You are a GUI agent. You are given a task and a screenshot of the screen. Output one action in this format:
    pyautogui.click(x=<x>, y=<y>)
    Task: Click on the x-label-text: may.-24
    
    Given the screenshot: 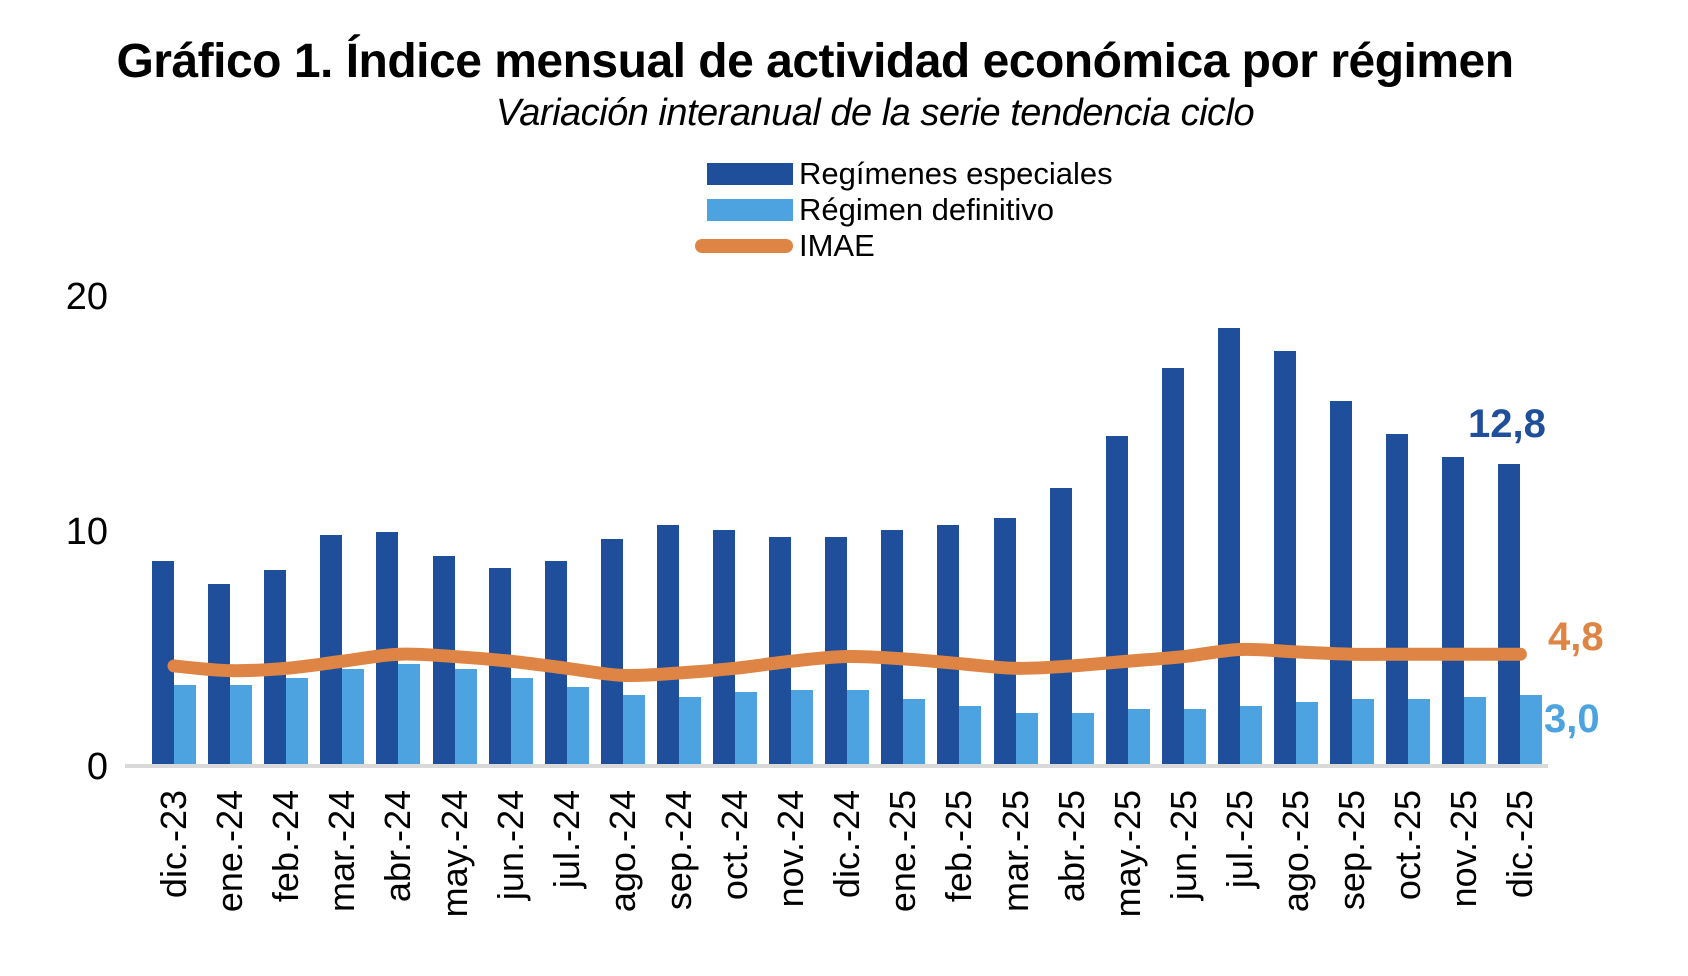 What is the action you would take?
    pyautogui.click(x=454, y=854)
    